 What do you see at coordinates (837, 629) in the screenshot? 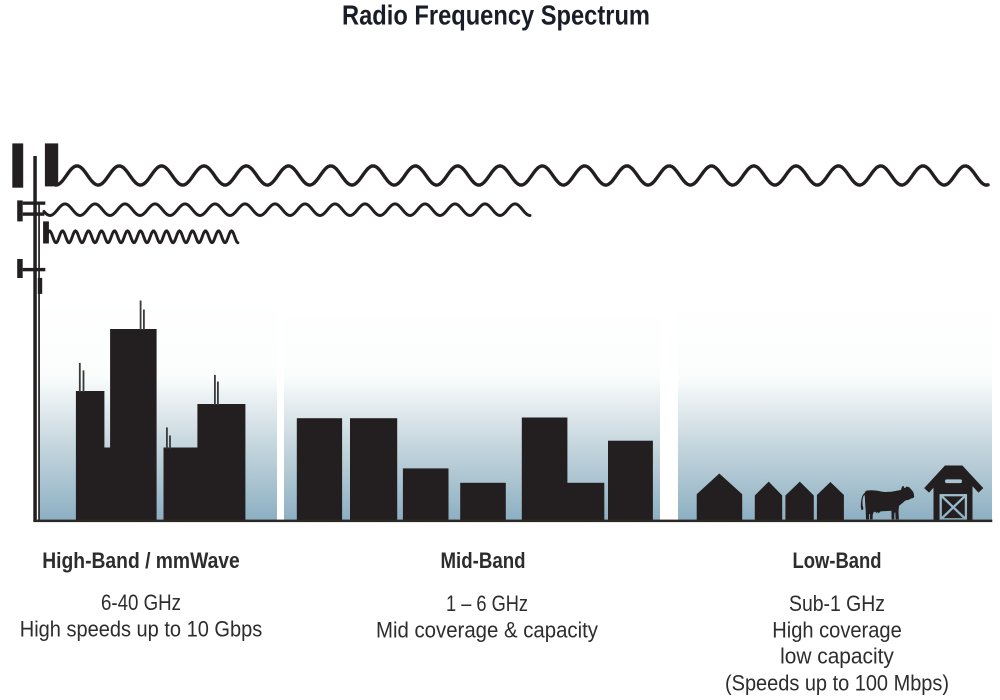
I see `svg-text: High coverage` at bounding box center [837, 629].